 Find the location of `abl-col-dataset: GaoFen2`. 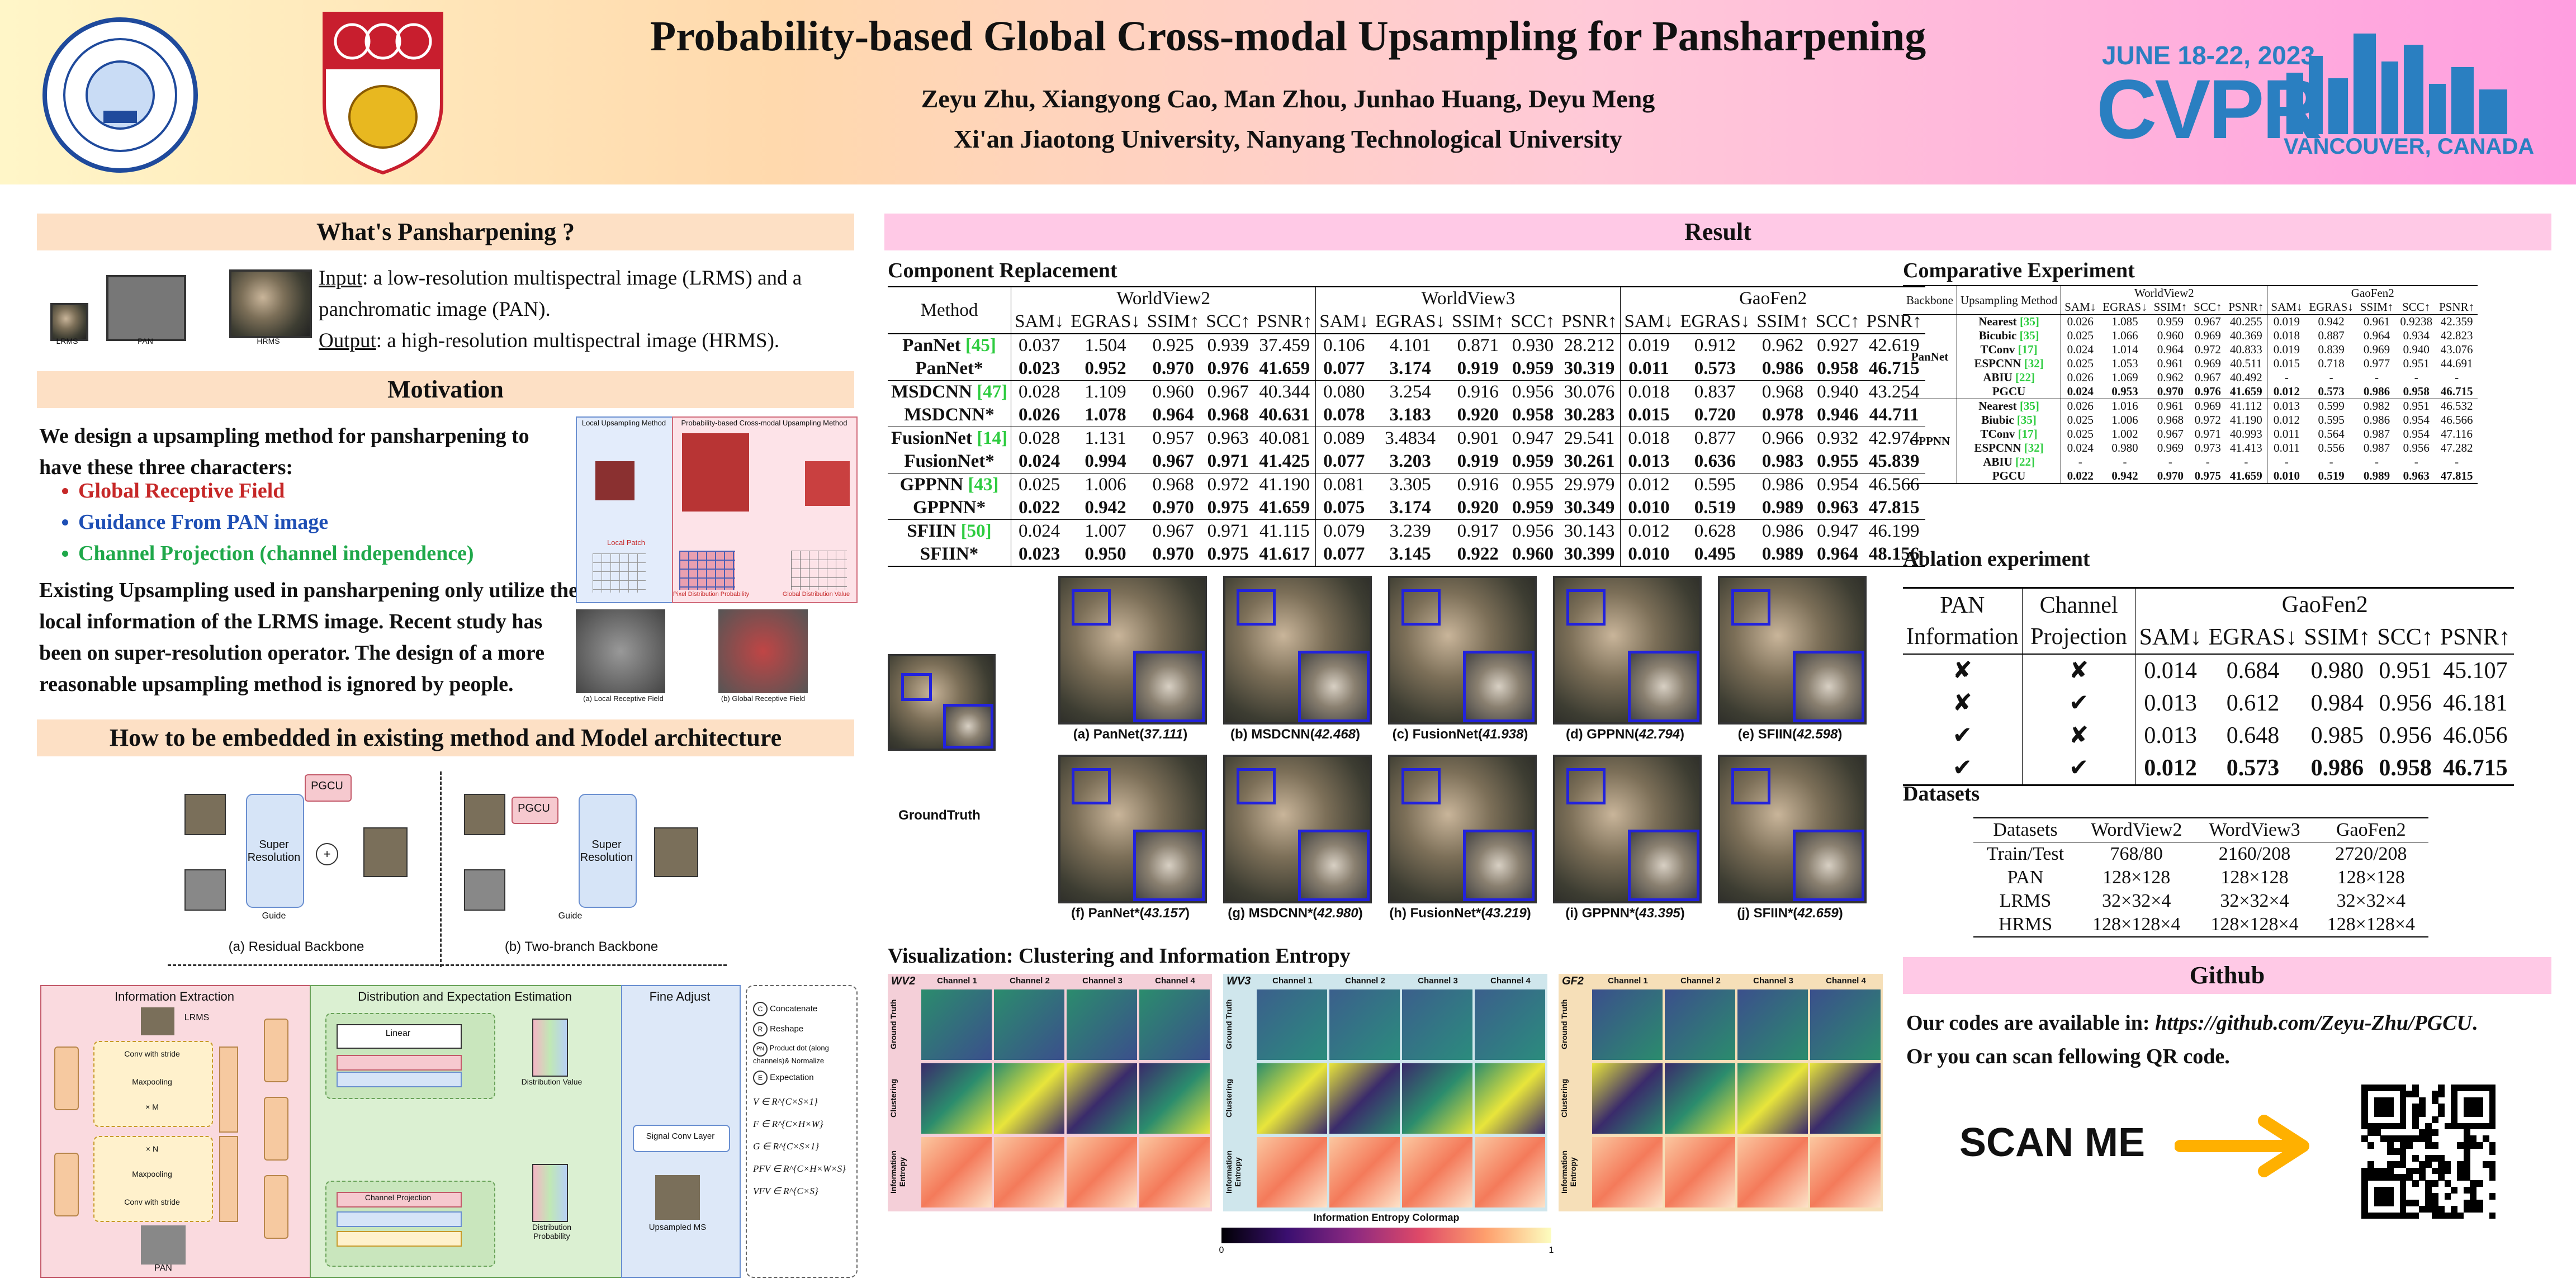

abl-col-dataset: GaoFen2 is located at coordinates (2324, 605).